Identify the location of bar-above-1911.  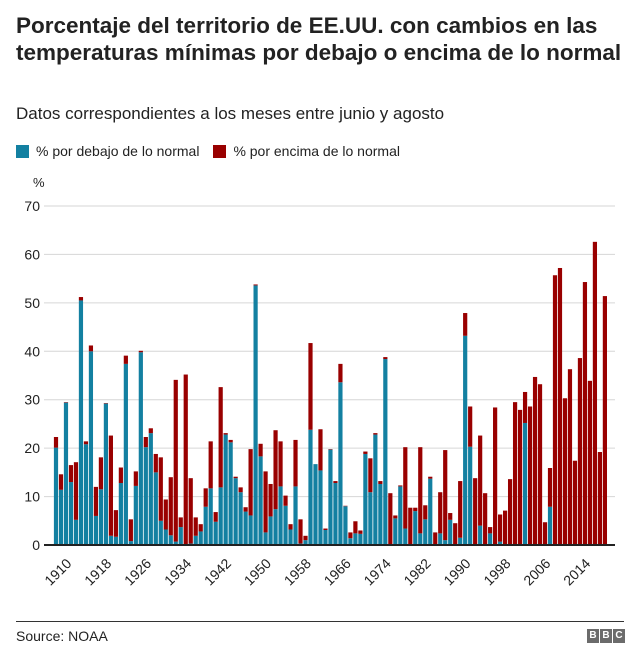
(61, 482).